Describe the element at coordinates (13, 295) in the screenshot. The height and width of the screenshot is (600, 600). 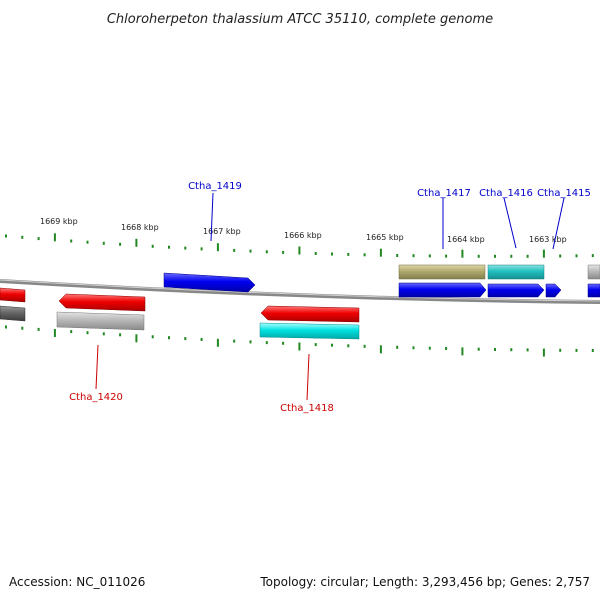
I see `gene-reverse-left` at that location.